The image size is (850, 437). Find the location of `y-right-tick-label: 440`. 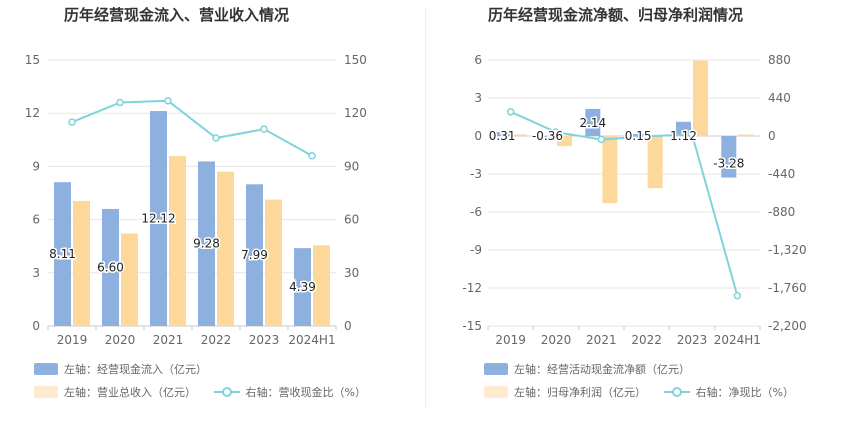

y-right-tick-label: 440 is located at coordinates (779, 98).